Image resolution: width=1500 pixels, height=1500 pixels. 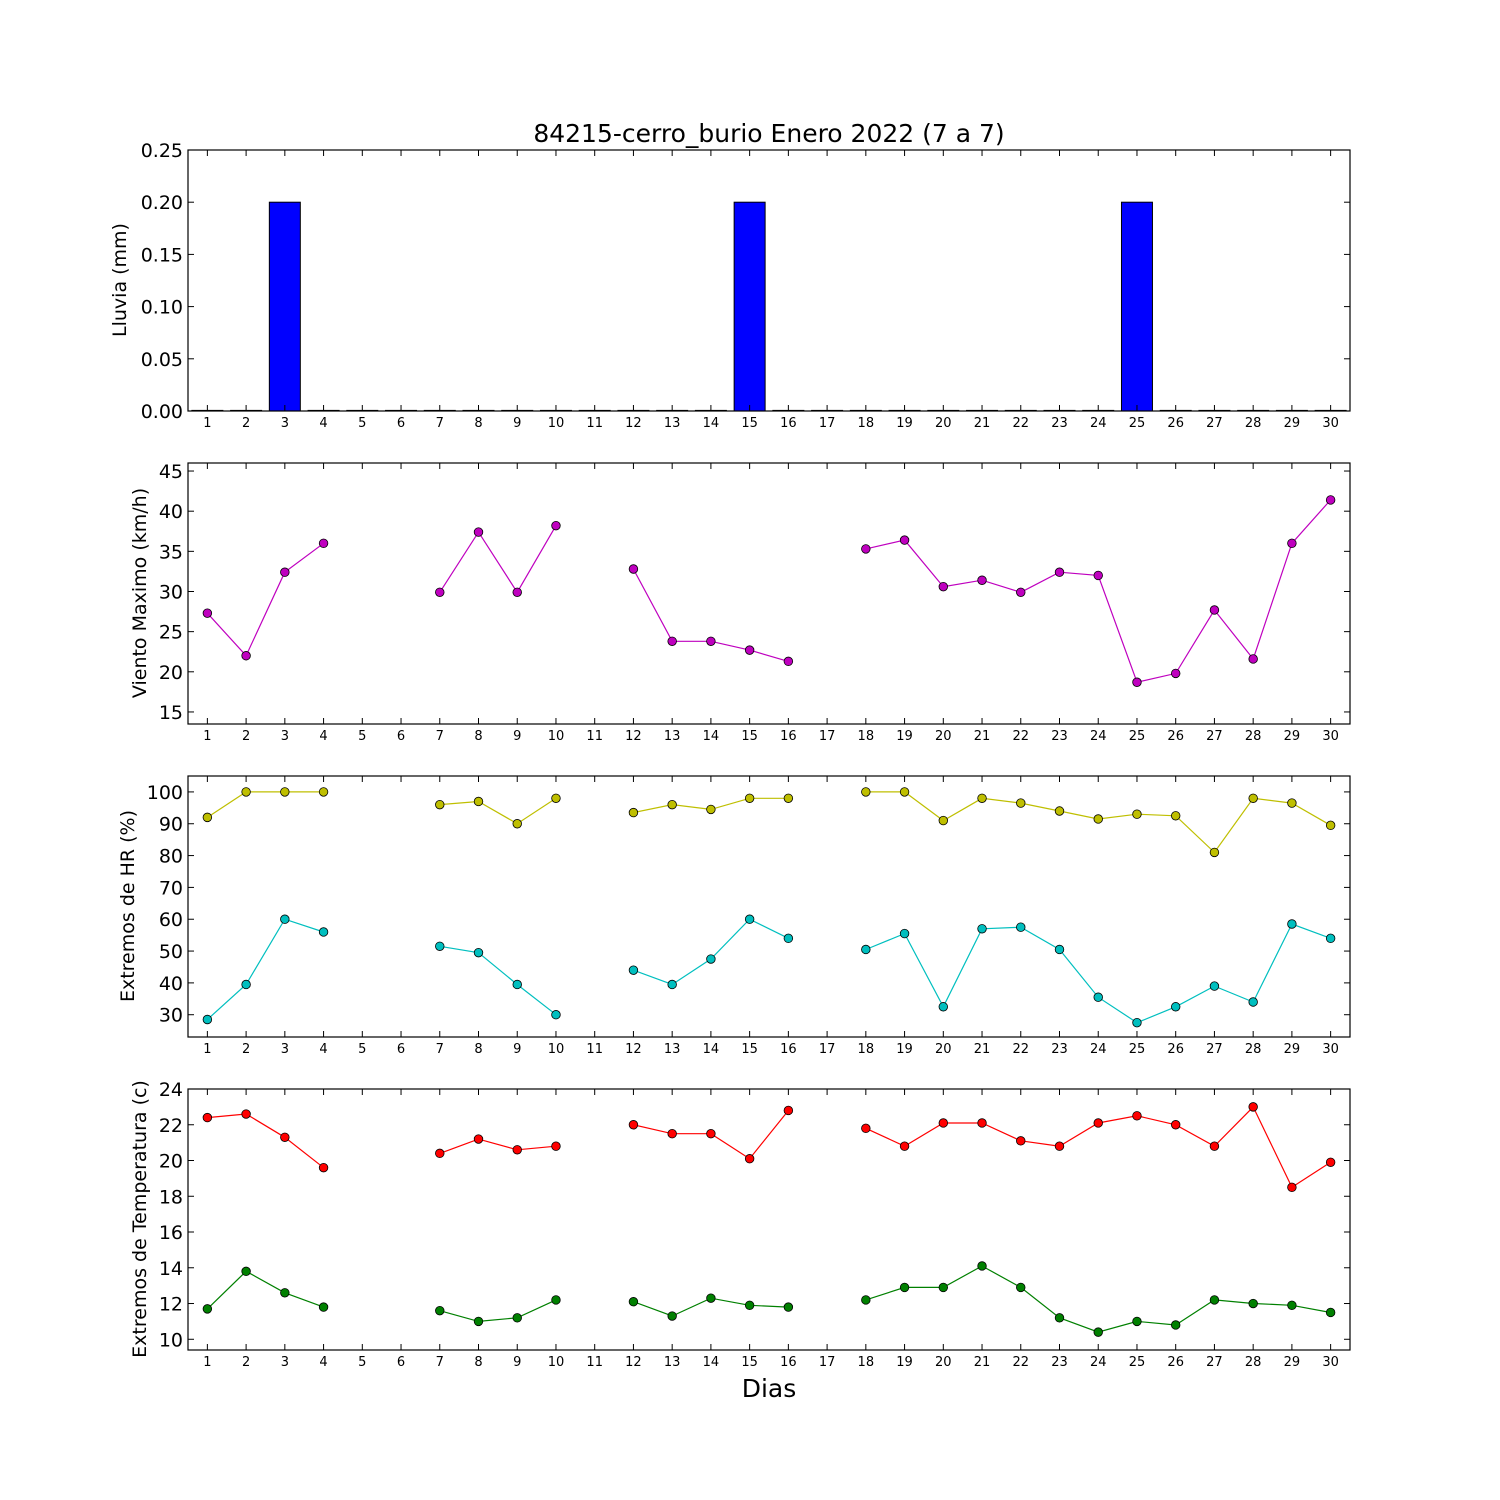 I want to click on temperature-x-tick-label: 26, so click(x=1175, y=1362).